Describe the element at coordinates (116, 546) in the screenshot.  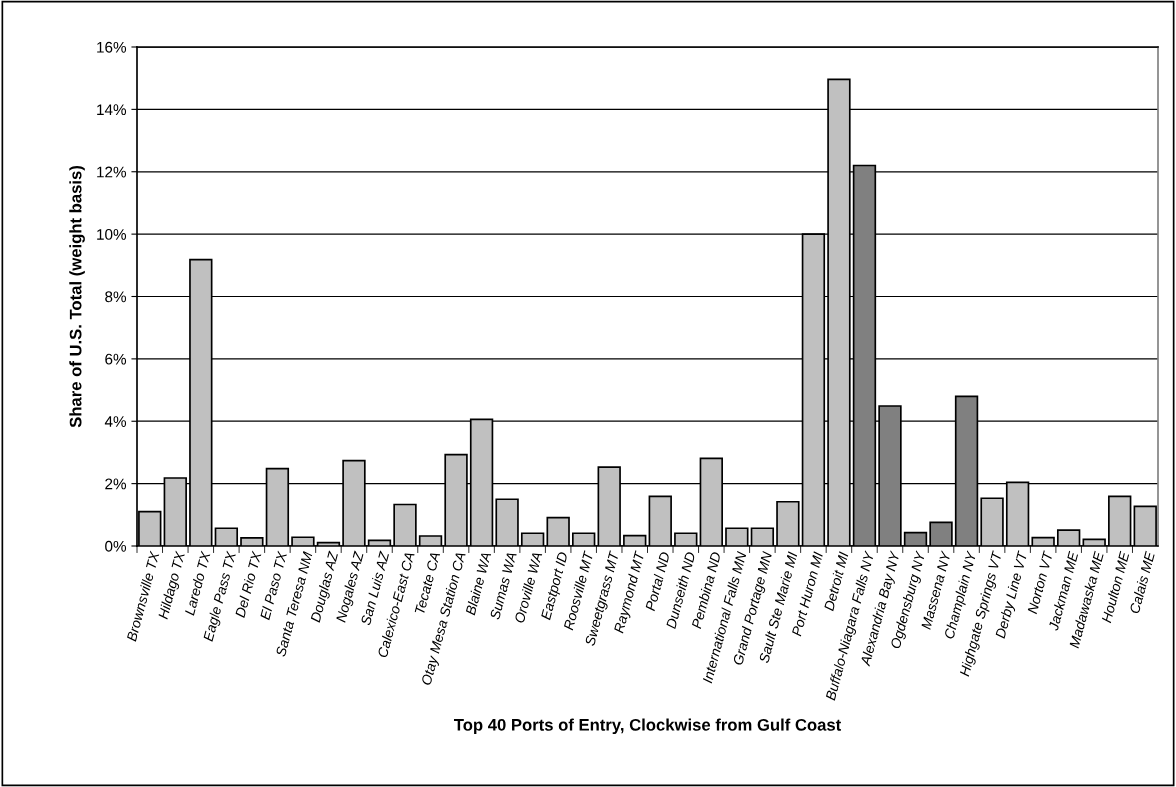
I see `y-tick-label: 0%` at that location.